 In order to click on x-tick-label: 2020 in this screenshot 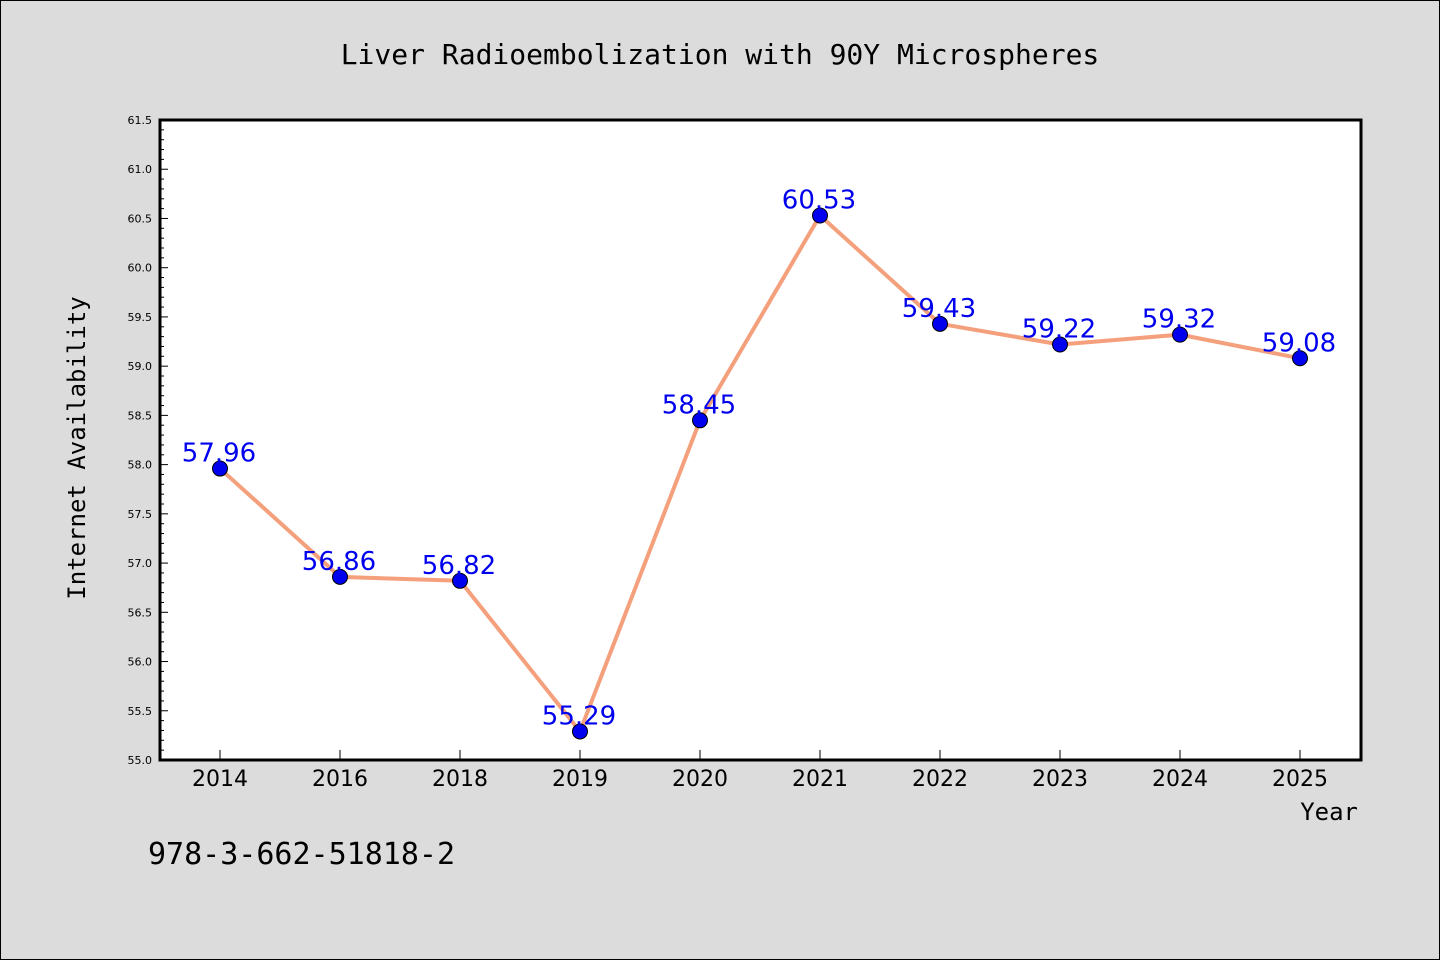, I will do `click(700, 779)`.